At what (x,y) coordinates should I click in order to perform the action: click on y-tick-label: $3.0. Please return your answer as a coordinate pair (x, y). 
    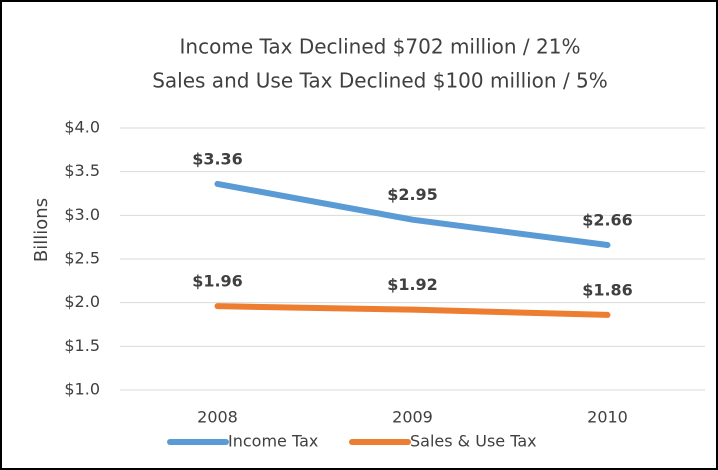
    Looking at the image, I should click on (82, 214).